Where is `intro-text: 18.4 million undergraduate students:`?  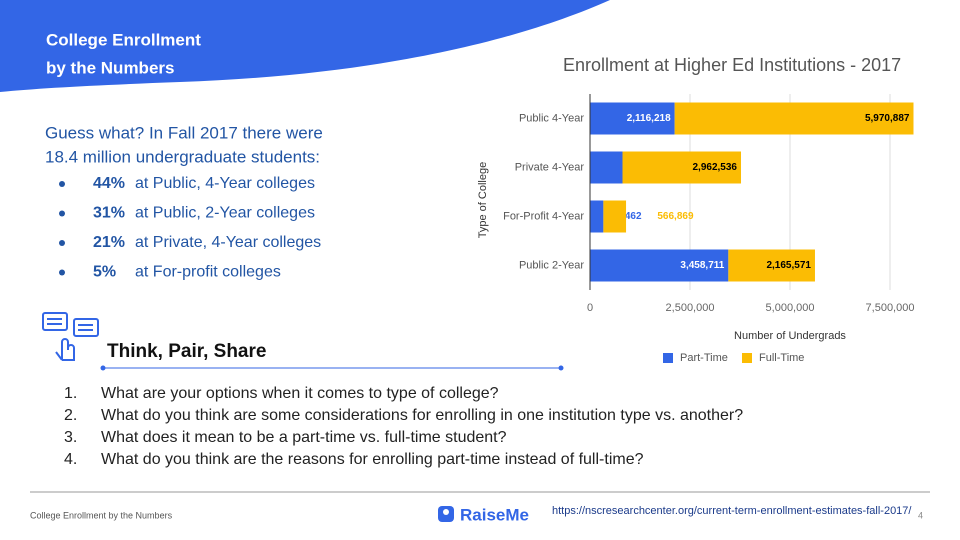 intro-text: 18.4 million undergraduate students: is located at coordinates (182, 156).